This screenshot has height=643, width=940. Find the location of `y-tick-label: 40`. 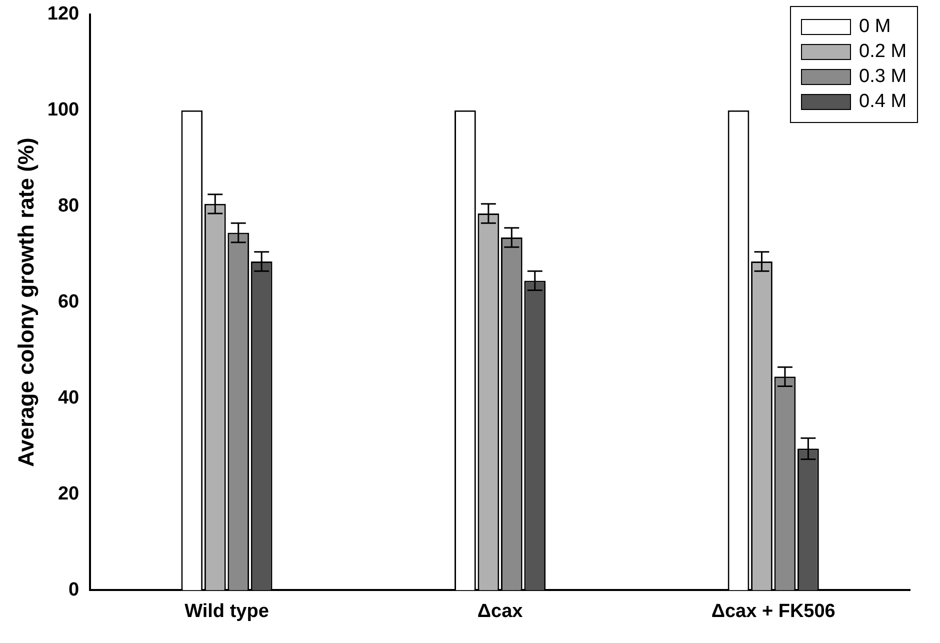

y-tick-label: 40 is located at coordinates (69, 398).